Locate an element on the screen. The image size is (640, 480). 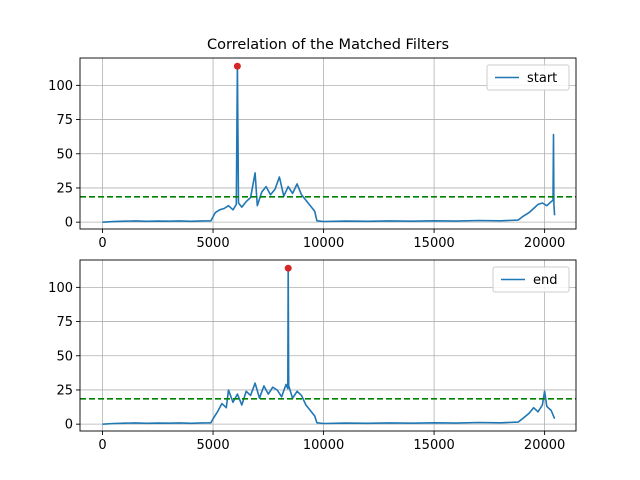
legend: start is located at coordinates (528, 77).